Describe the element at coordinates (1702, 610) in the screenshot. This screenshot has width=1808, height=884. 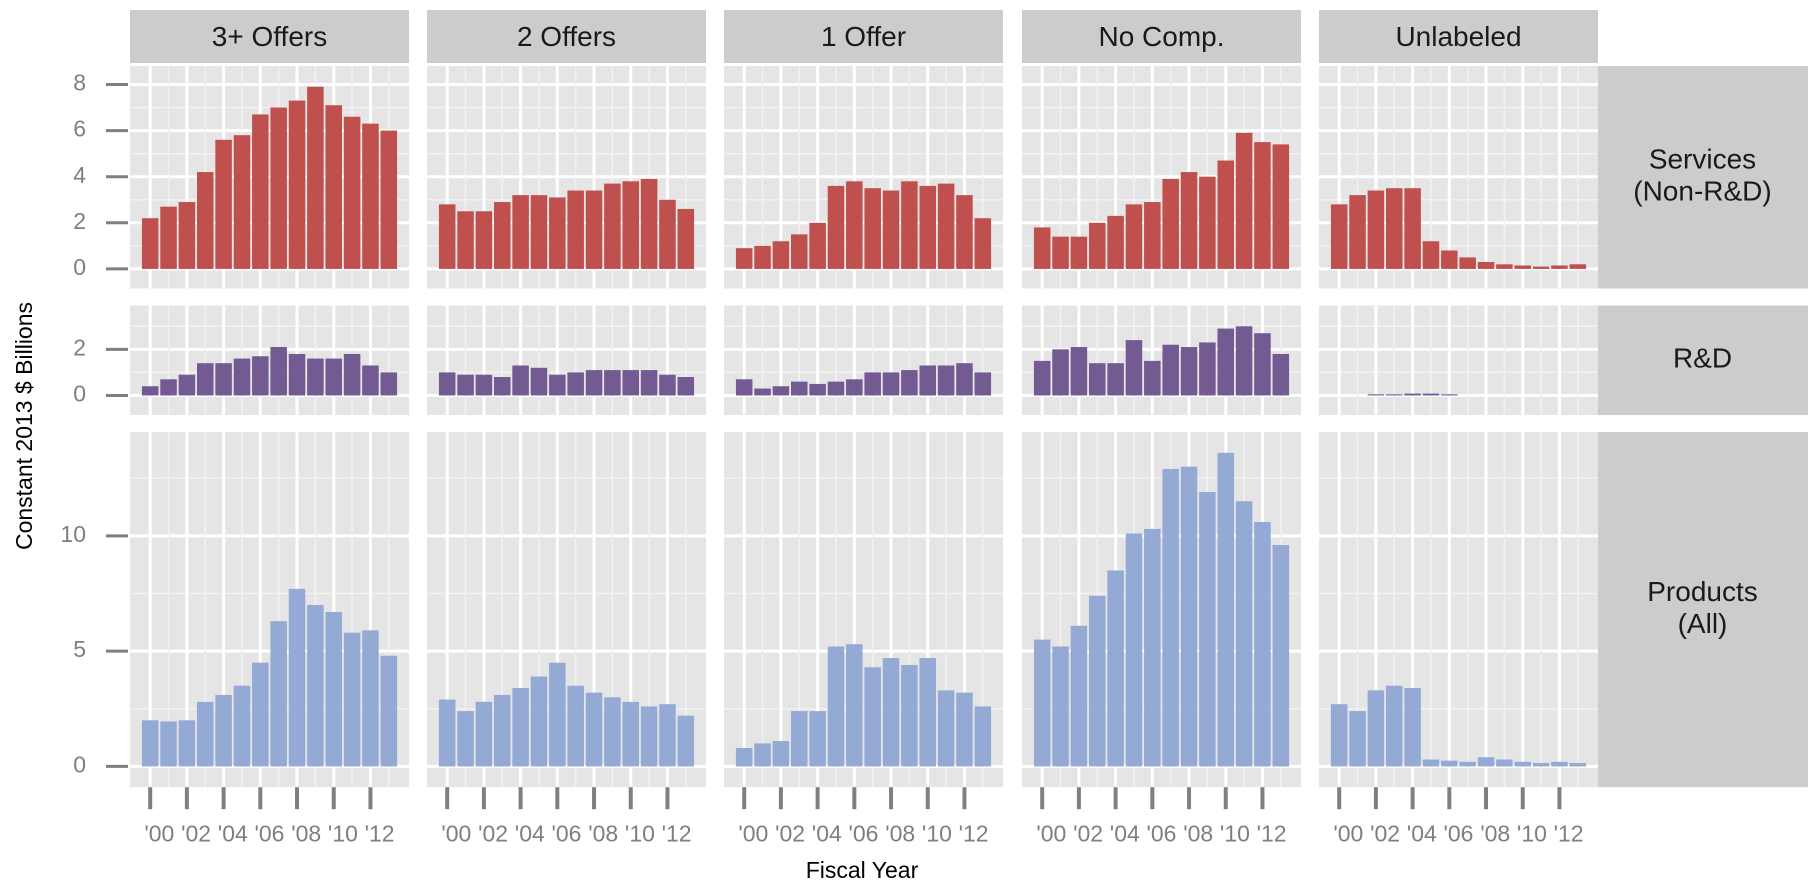
I see `row-strip` at that location.